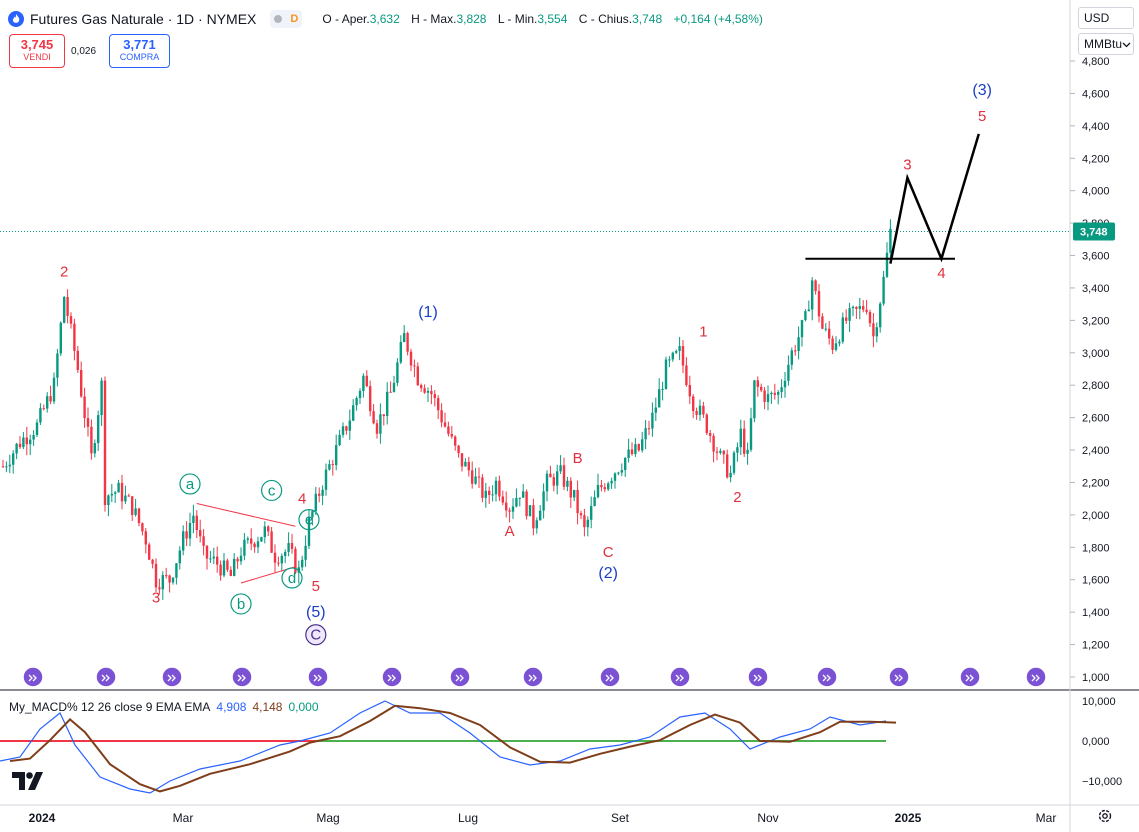  Describe the element at coordinates (286, 19) in the screenshot. I see `status-pill: D` at that location.